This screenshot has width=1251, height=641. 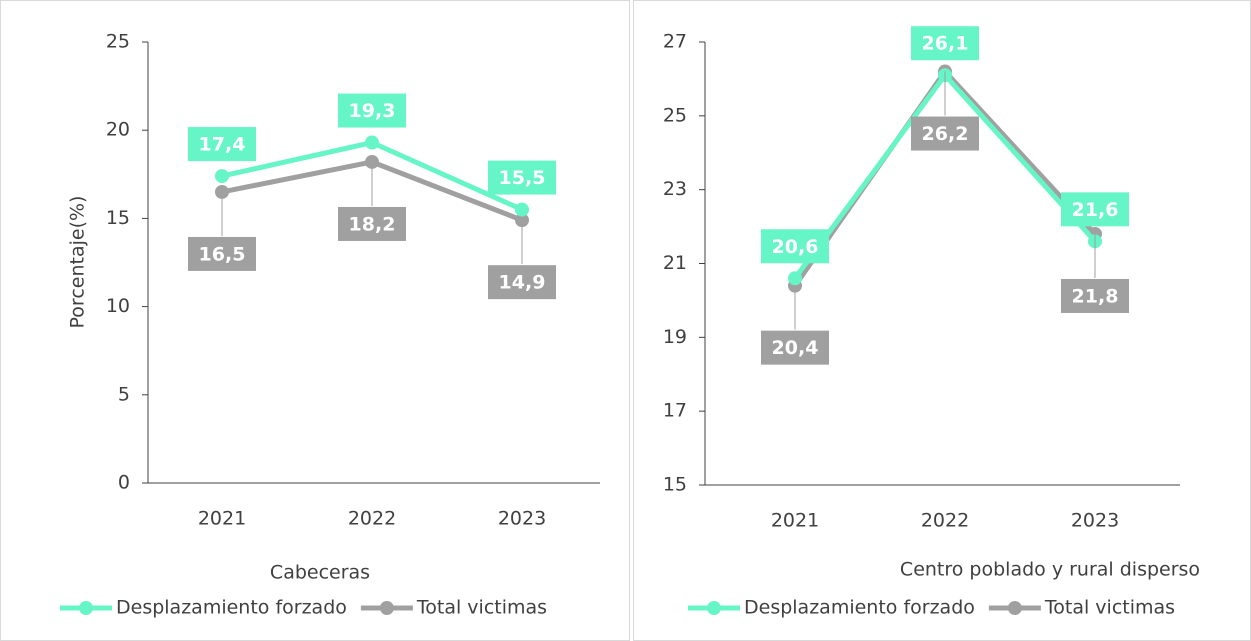 I want to click on data-label: 21,8, so click(x=1095, y=296).